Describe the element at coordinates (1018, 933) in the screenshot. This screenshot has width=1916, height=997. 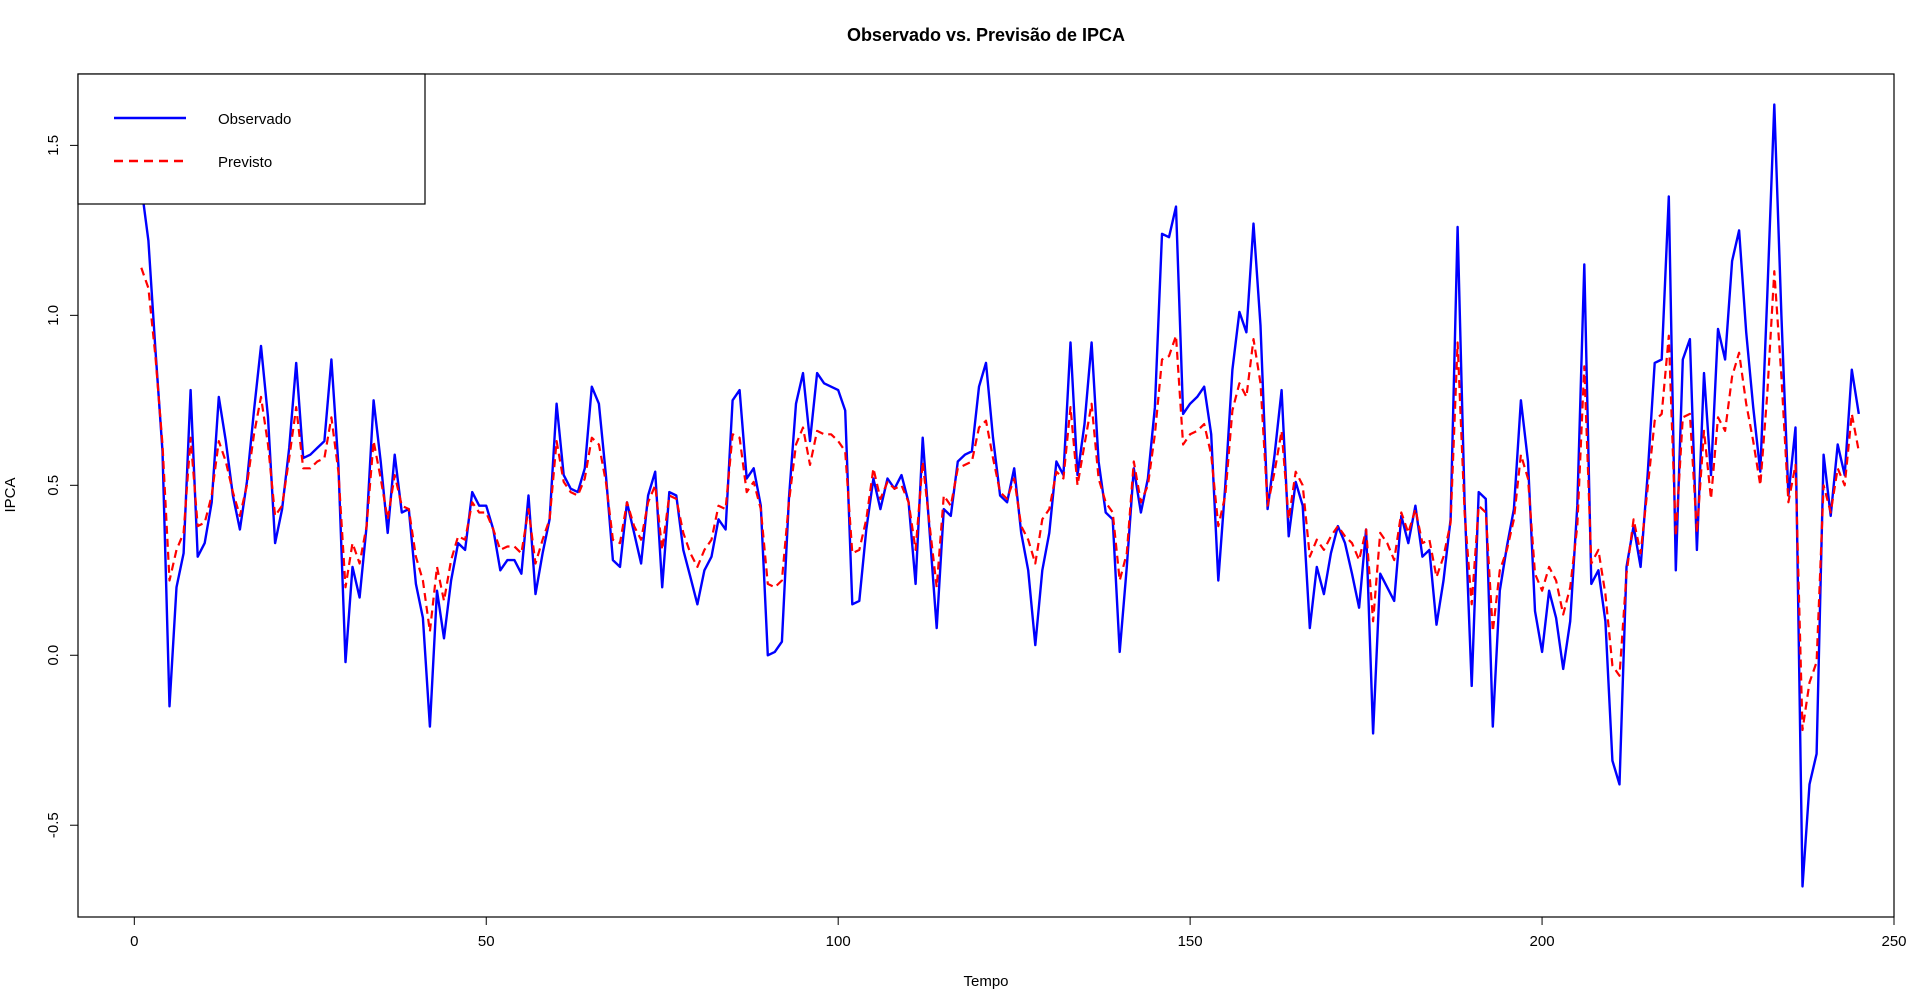
I see `x-axis: 0 50 100 150 200 250` at that location.